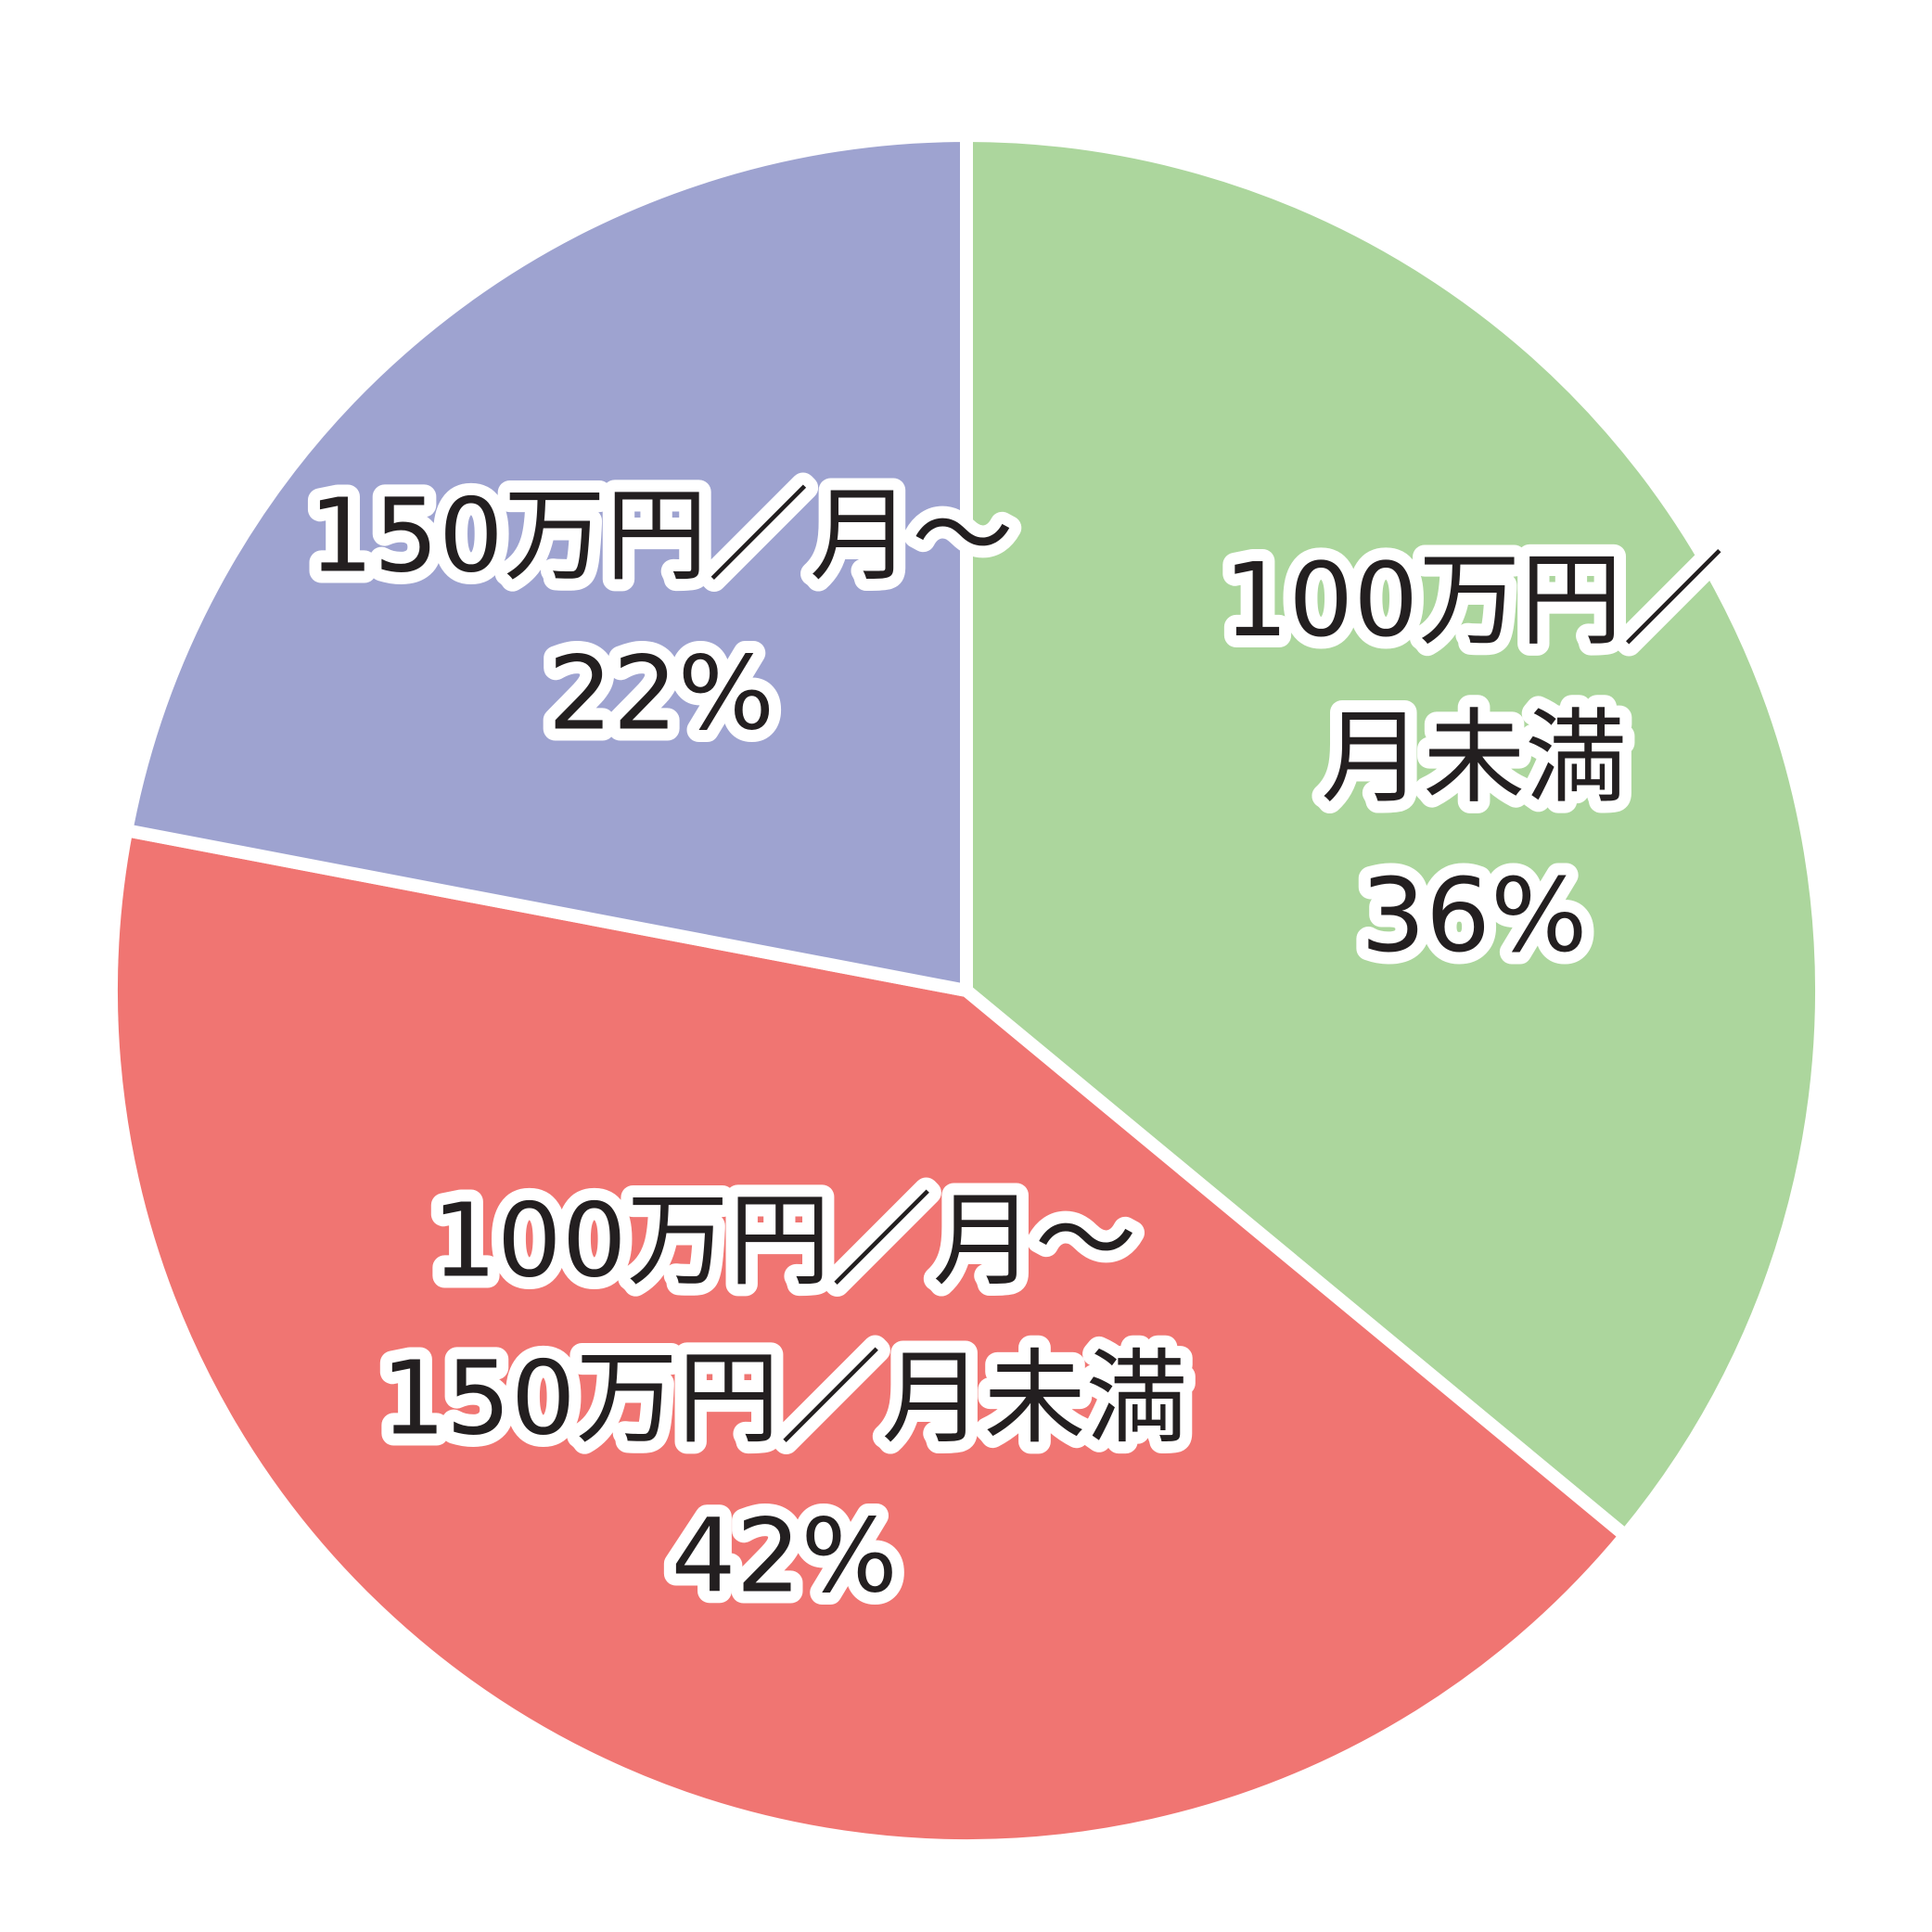  I want to click on slice-2-percent-label: 42%, so click(784, 1555).